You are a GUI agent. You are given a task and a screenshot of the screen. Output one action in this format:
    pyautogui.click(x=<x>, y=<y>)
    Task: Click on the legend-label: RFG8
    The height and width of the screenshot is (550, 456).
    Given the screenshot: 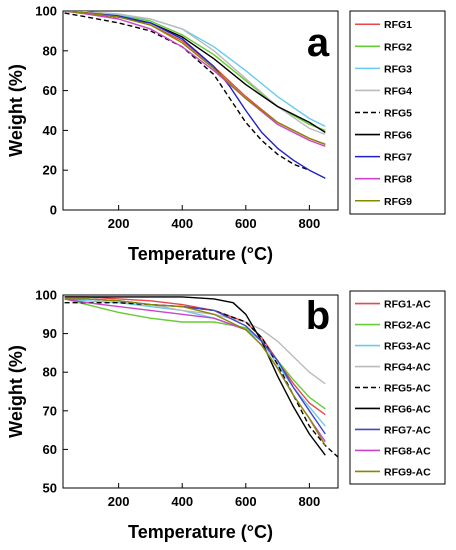 What is the action you would take?
    pyautogui.click(x=398, y=180)
    